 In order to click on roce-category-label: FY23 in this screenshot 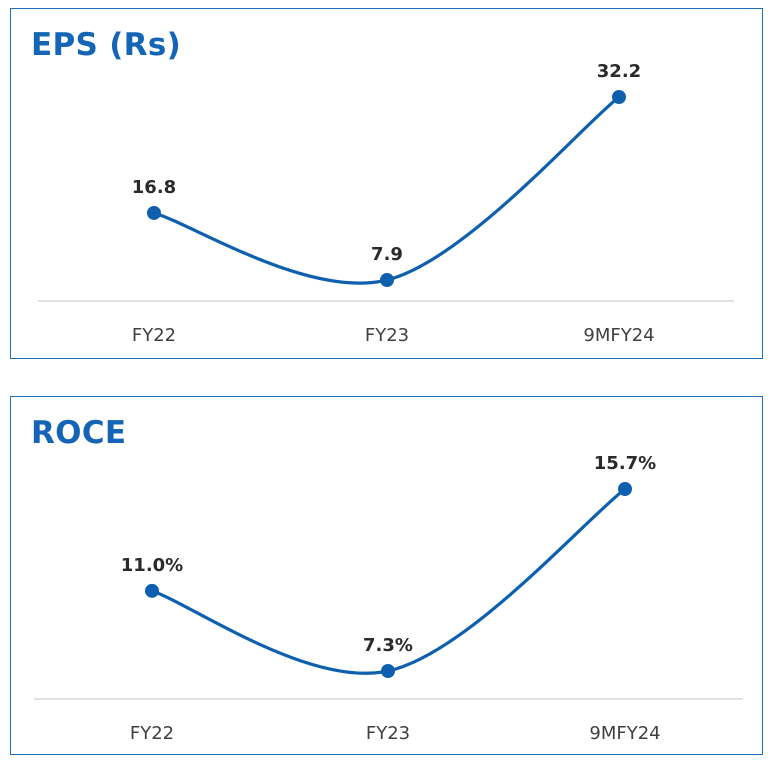, I will do `click(388, 733)`.